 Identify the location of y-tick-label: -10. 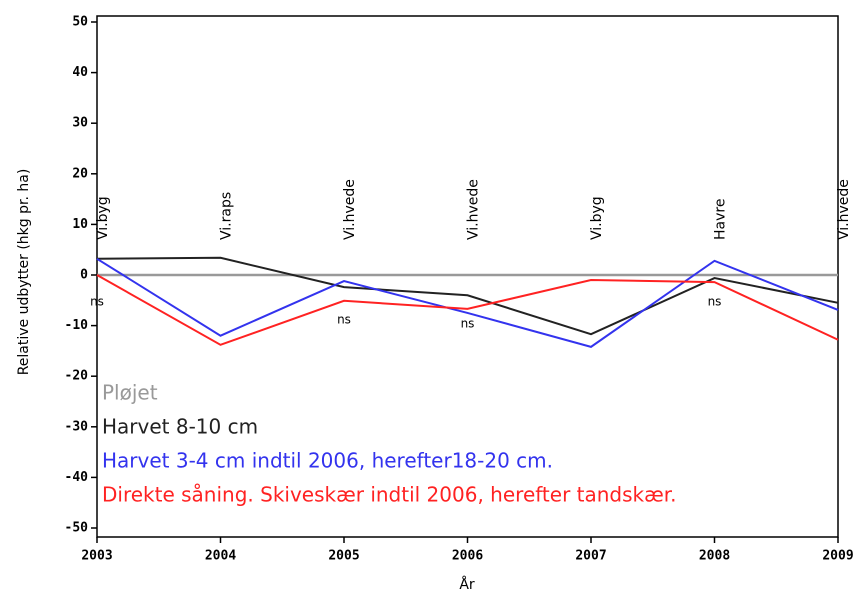
(77, 325).